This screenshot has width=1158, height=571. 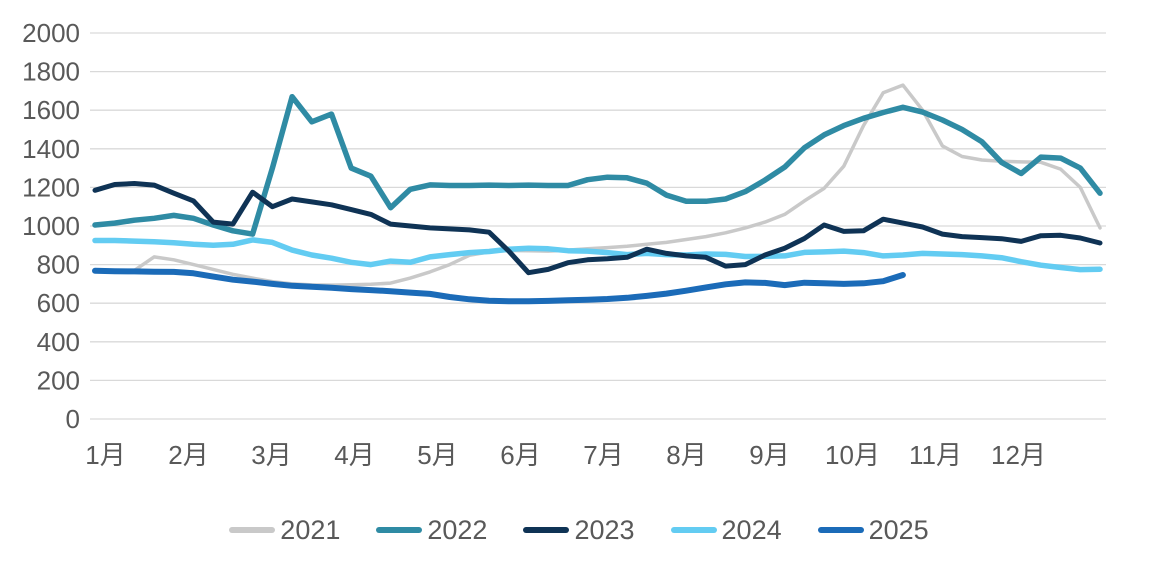 I want to click on x-axis-month-label: 8月, so click(x=686, y=455).